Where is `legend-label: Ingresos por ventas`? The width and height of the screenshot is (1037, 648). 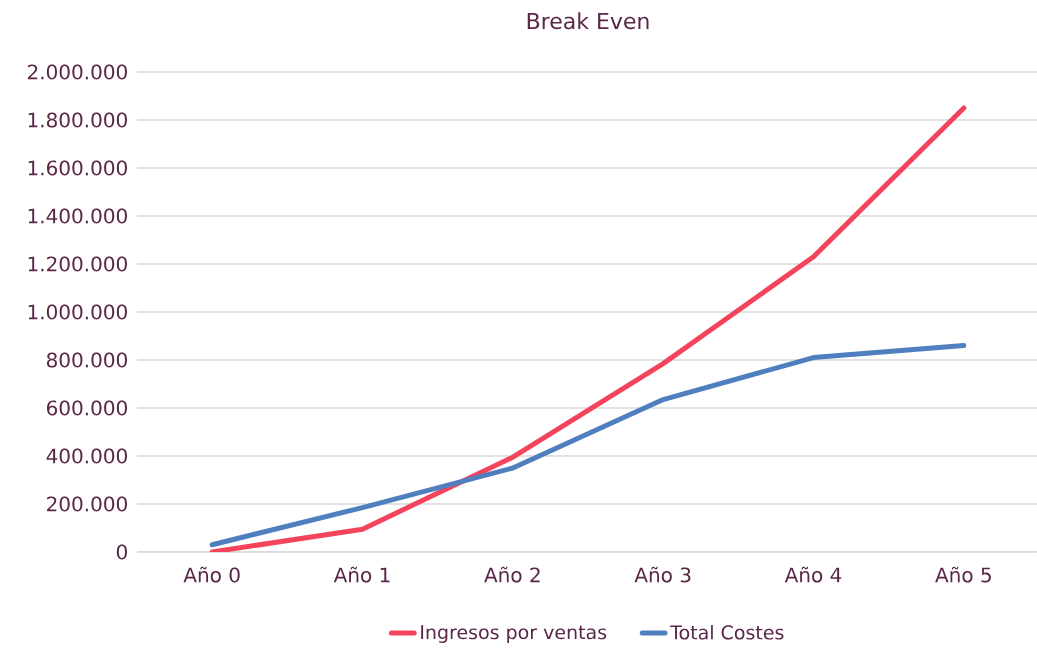 legend-label: Ingresos por ventas is located at coordinates (514, 634).